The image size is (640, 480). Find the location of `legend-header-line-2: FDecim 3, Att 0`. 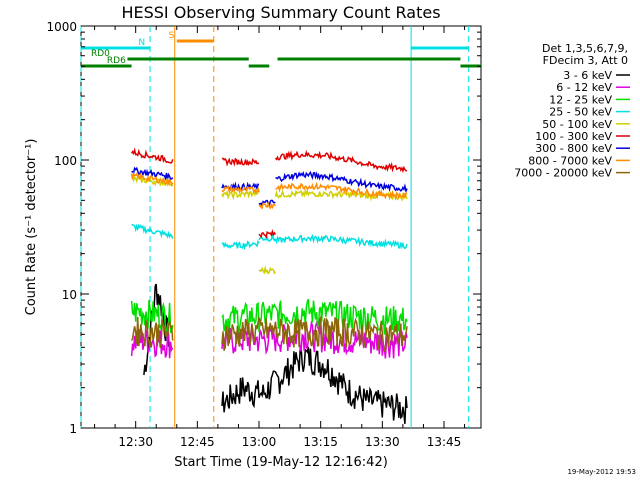

legend-header-line-2: FDecim 3, Att 0 is located at coordinates (585, 60).